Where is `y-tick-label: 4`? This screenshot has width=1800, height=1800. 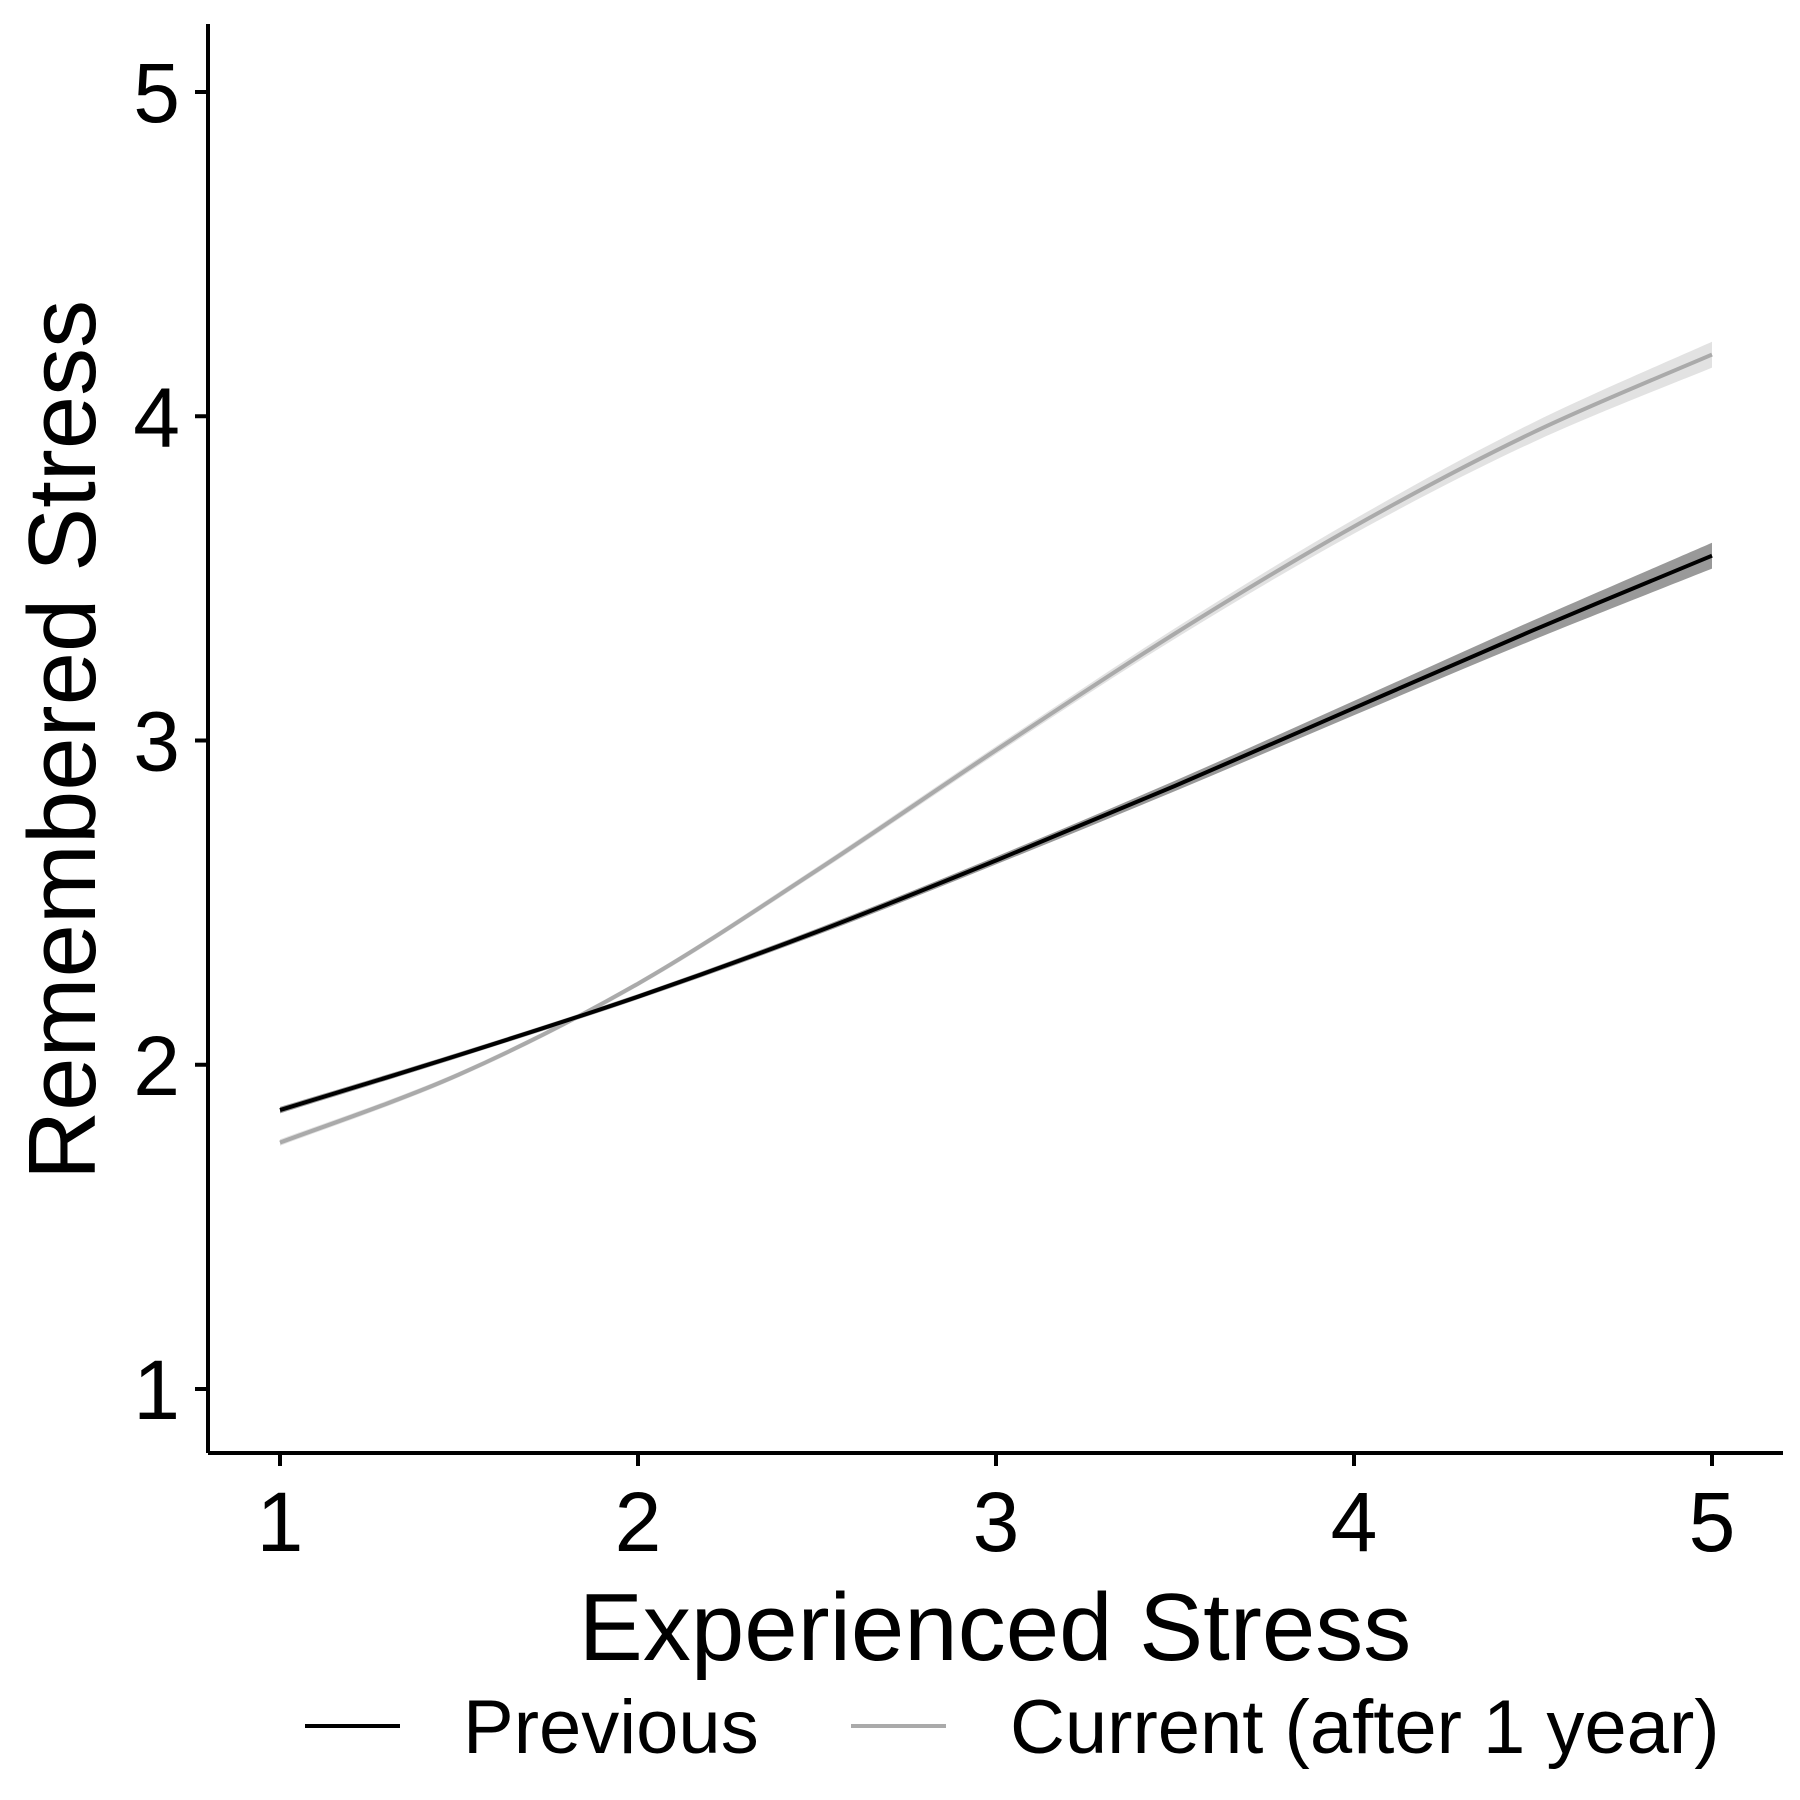
y-tick-label: 4 is located at coordinates (156, 417).